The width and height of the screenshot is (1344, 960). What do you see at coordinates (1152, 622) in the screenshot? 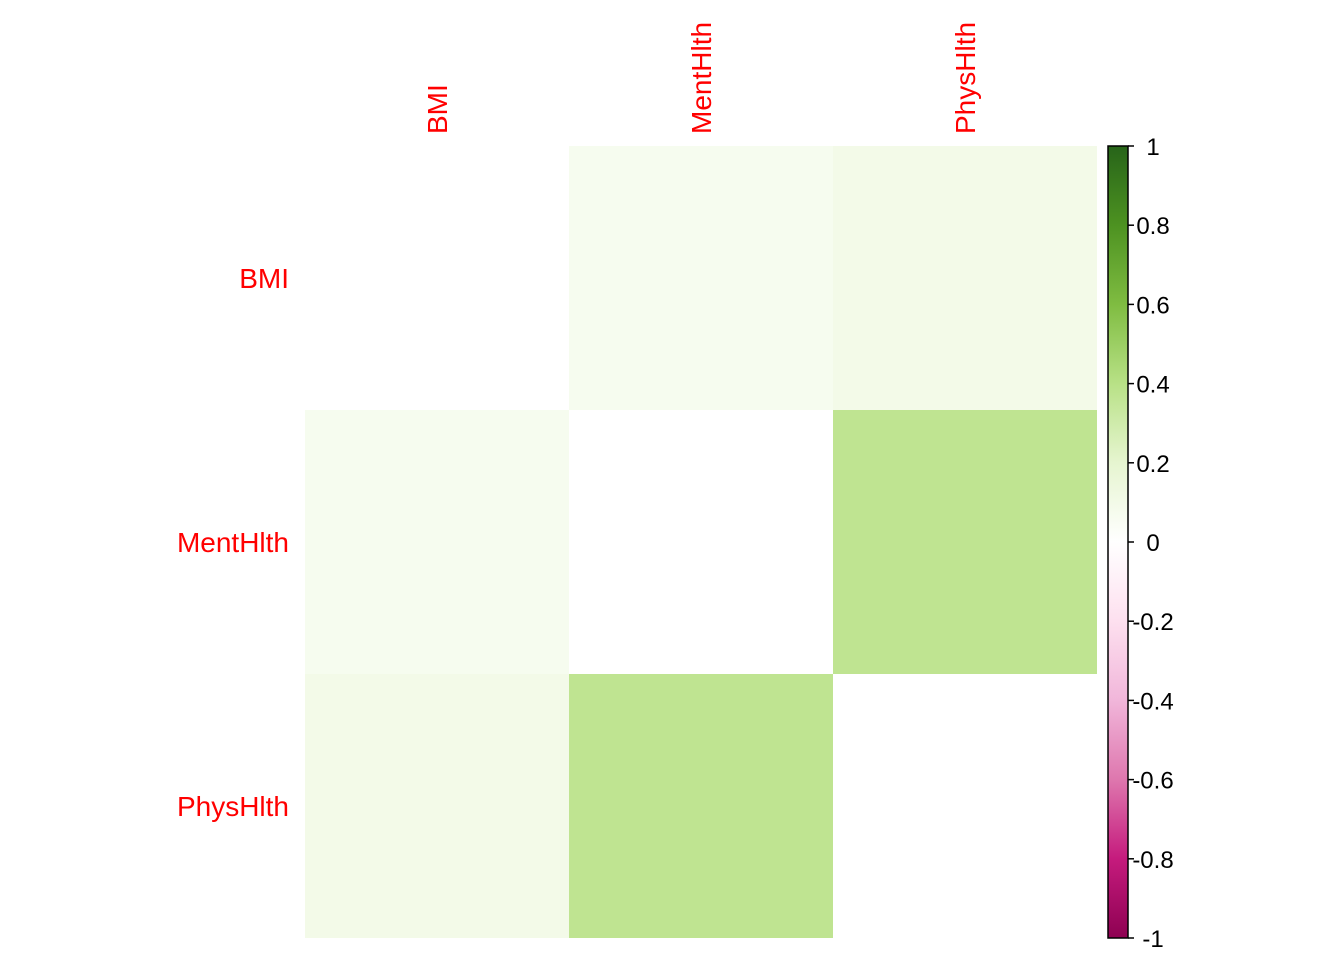
I see `colorbar-tick-label: -0.2` at bounding box center [1152, 622].